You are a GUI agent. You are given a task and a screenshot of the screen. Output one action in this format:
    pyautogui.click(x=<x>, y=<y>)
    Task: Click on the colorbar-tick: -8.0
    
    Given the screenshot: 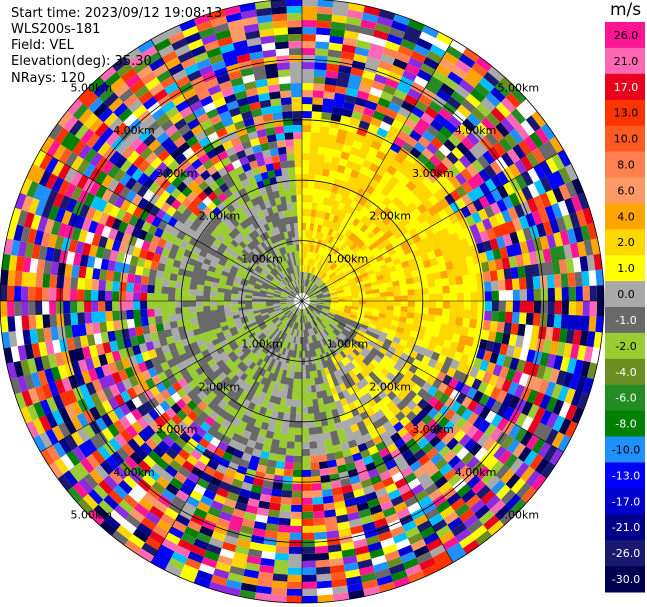 What is the action you would take?
    pyautogui.click(x=625, y=424)
    